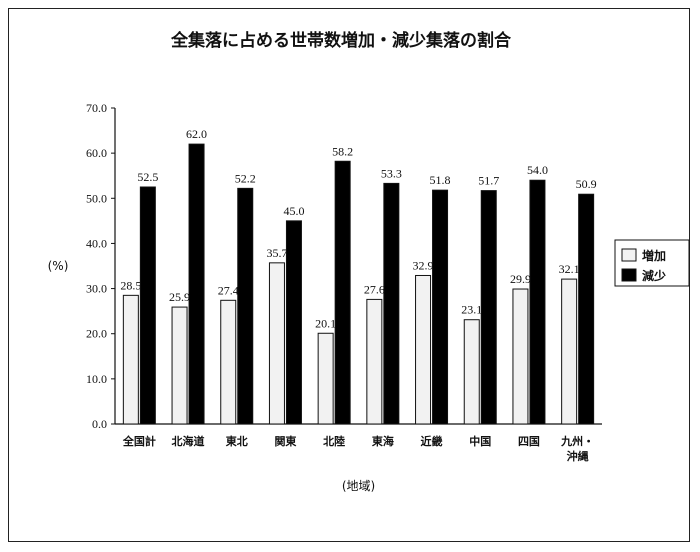 The width and height of the screenshot is (700, 552). What do you see at coordinates (96, 198) in the screenshot?
I see `y-tick-label: 50.0` at bounding box center [96, 198].